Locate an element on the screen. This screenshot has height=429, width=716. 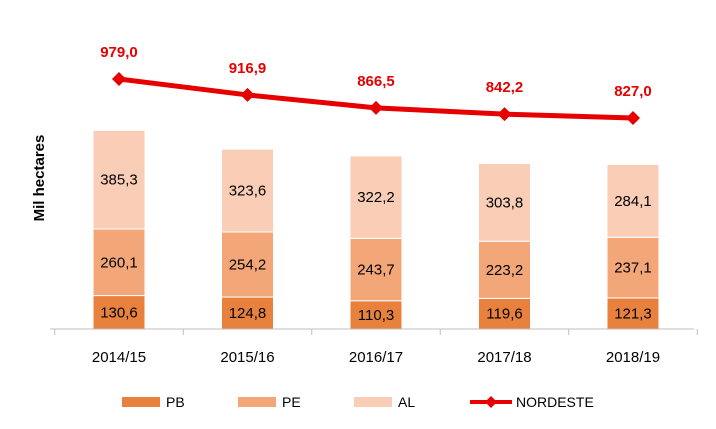
legend: PB PE AL NORDESTE is located at coordinates (358, 402).